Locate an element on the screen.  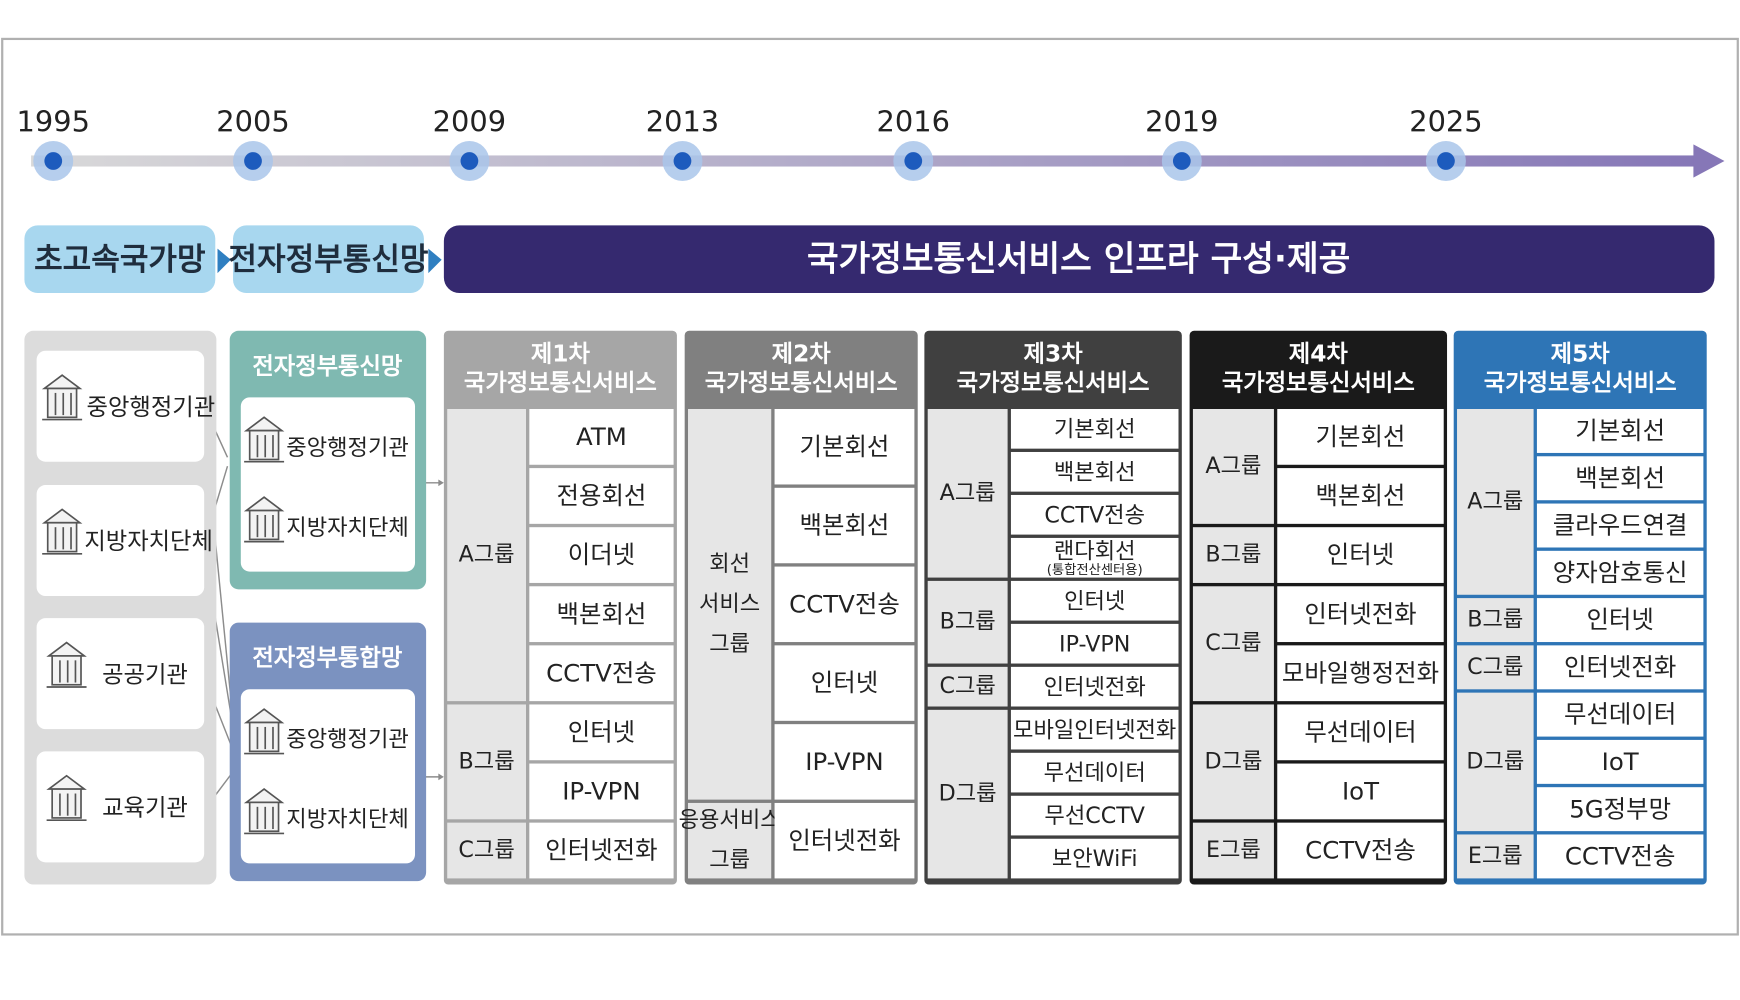
timeline-arrow is located at coordinates (1709, 161).